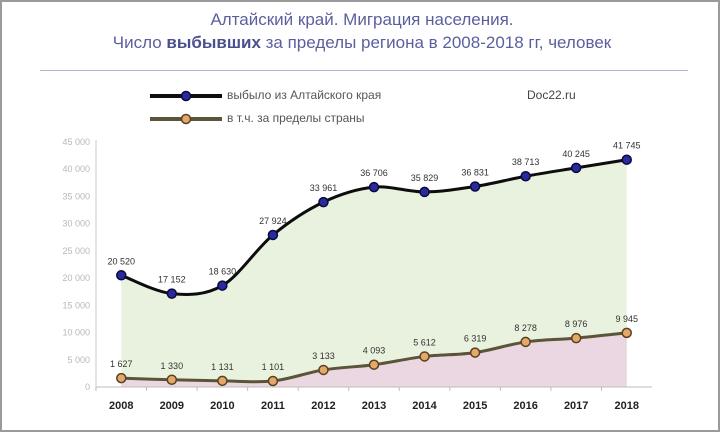  I want to click on series-2-data-label: 8 976, so click(576, 324).